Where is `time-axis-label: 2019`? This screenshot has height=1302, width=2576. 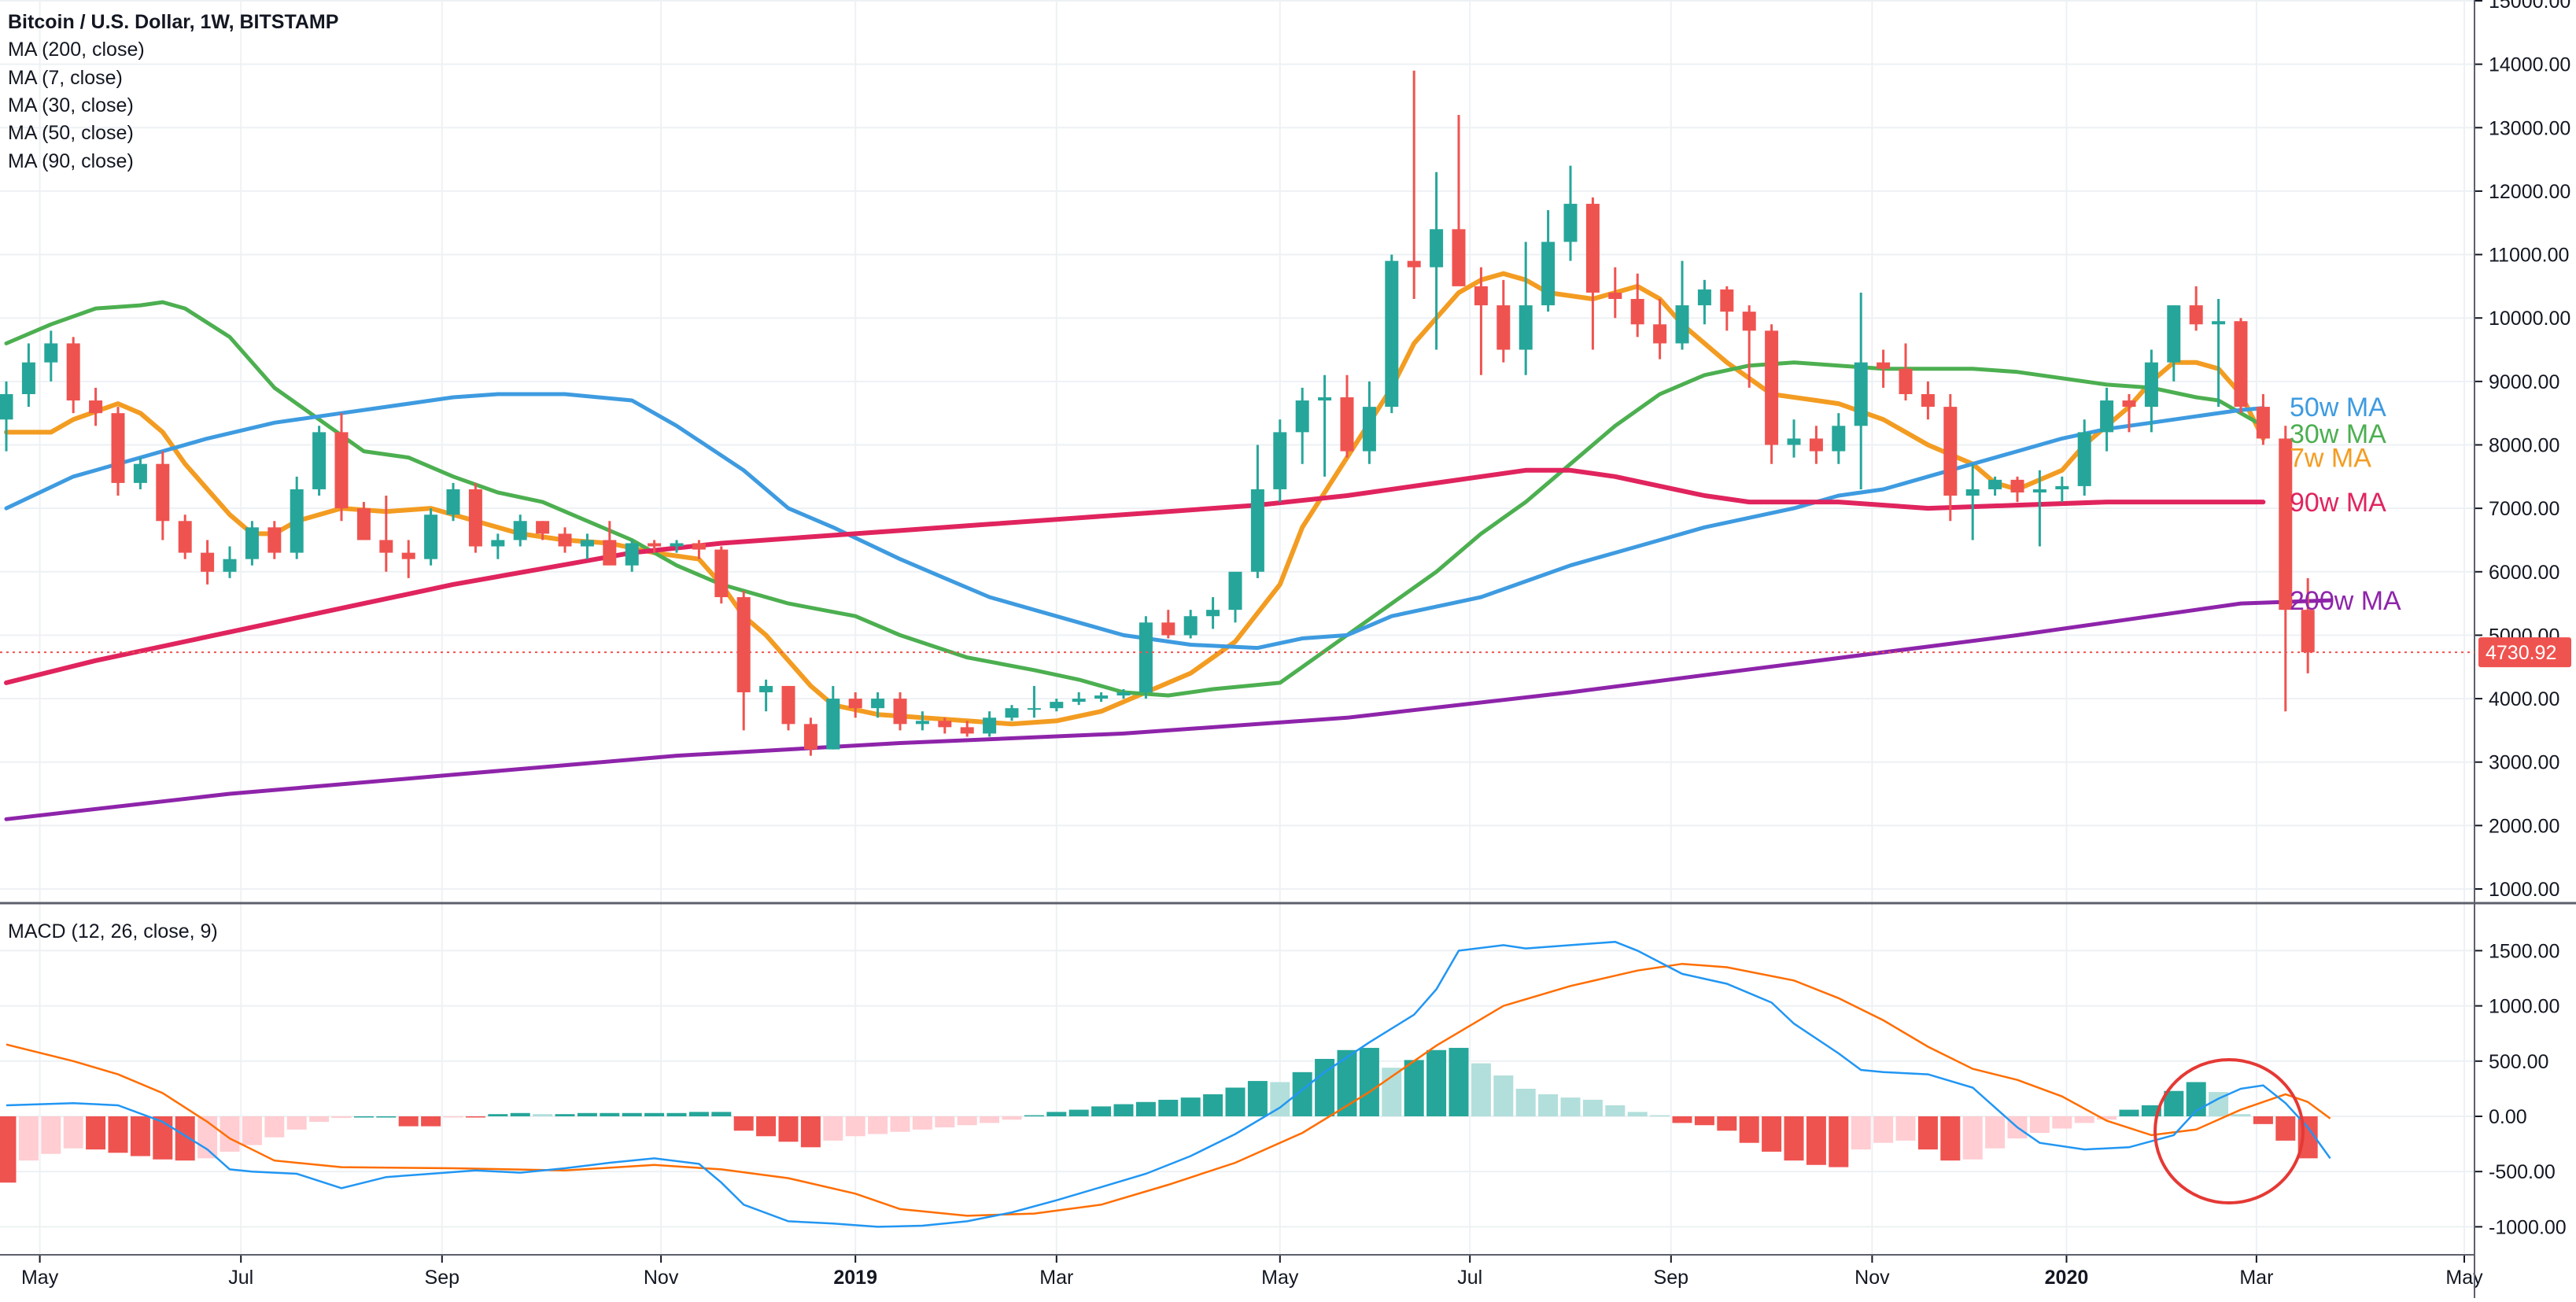
time-axis-label: 2019 is located at coordinates (855, 1278).